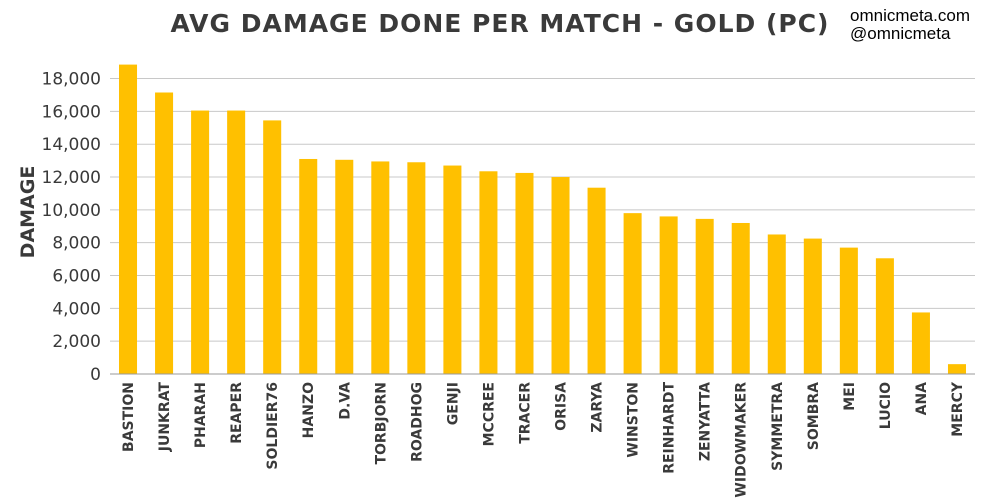  Describe the element at coordinates (920, 343) in the screenshot. I see `bar-ana` at that location.